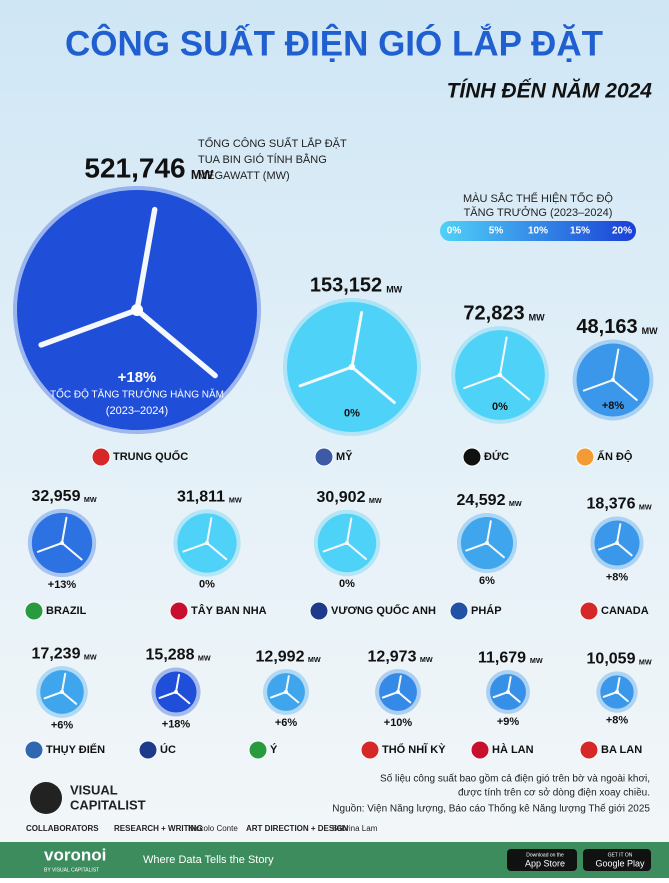 Image resolution: width=669 pixels, height=883 pixels. What do you see at coordinates (508, 722) in the screenshot?
I see `growth-label: +9%` at bounding box center [508, 722].